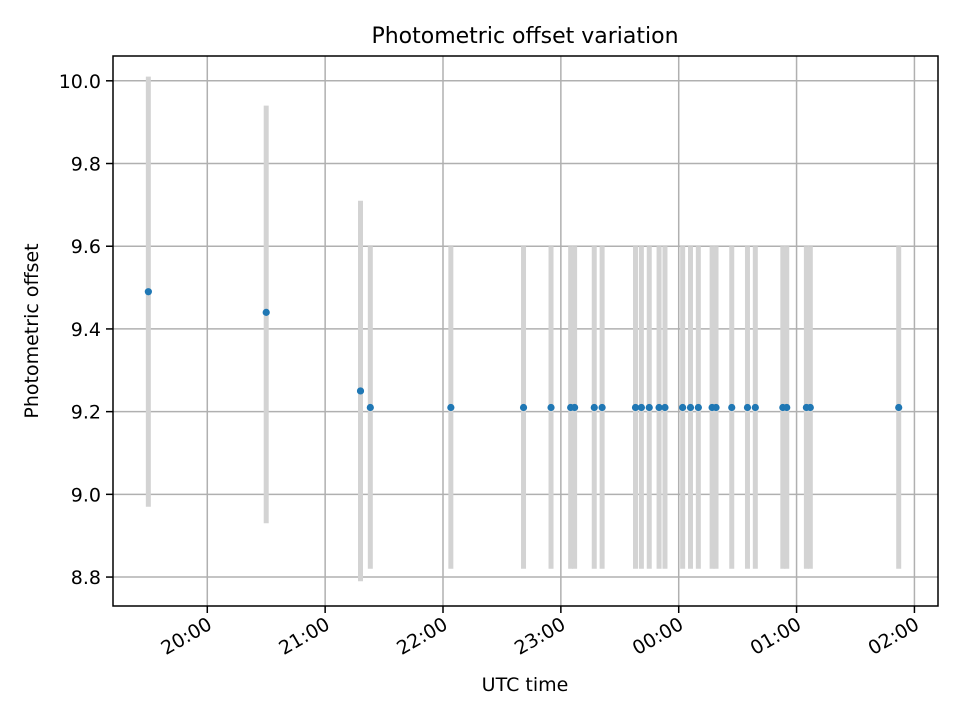 The height and width of the screenshot is (720, 960). I want to click on y-tick-label: 9.8, so click(86, 165).